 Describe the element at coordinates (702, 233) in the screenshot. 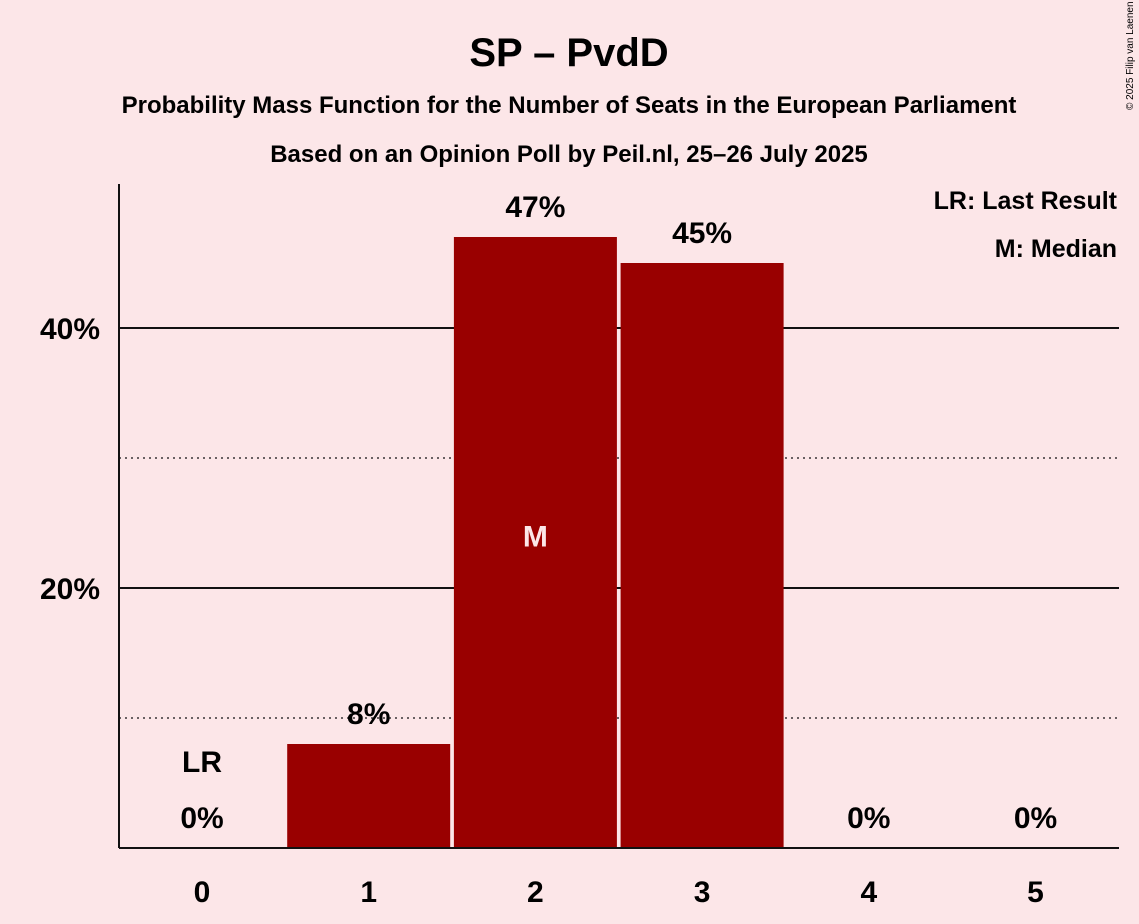

I see `bar-value-label: 45%` at that location.